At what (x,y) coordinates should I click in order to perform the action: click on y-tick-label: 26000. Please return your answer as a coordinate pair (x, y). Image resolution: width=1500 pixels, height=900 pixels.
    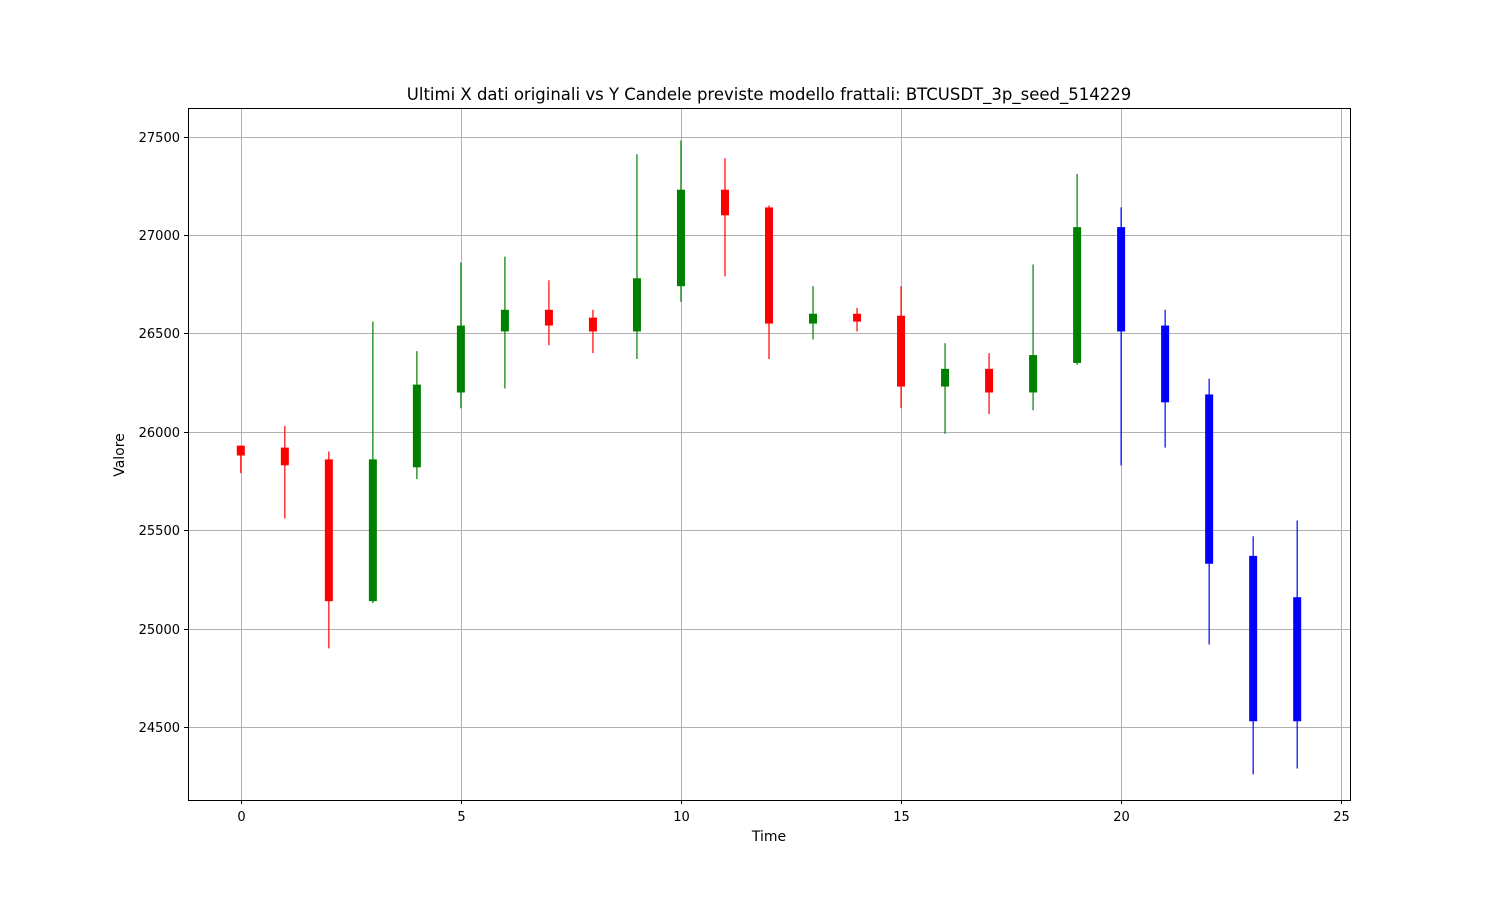
    Looking at the image, I should click on (159, 433).